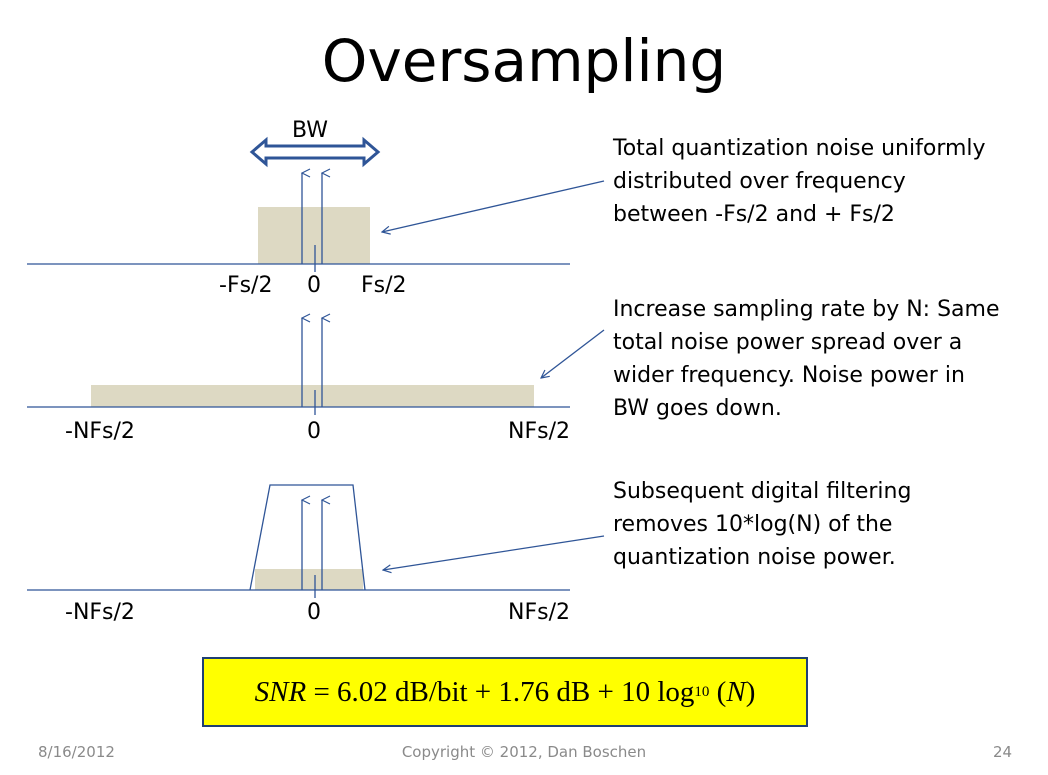  I want to click on panel3-noise-band, so click(309, 579).